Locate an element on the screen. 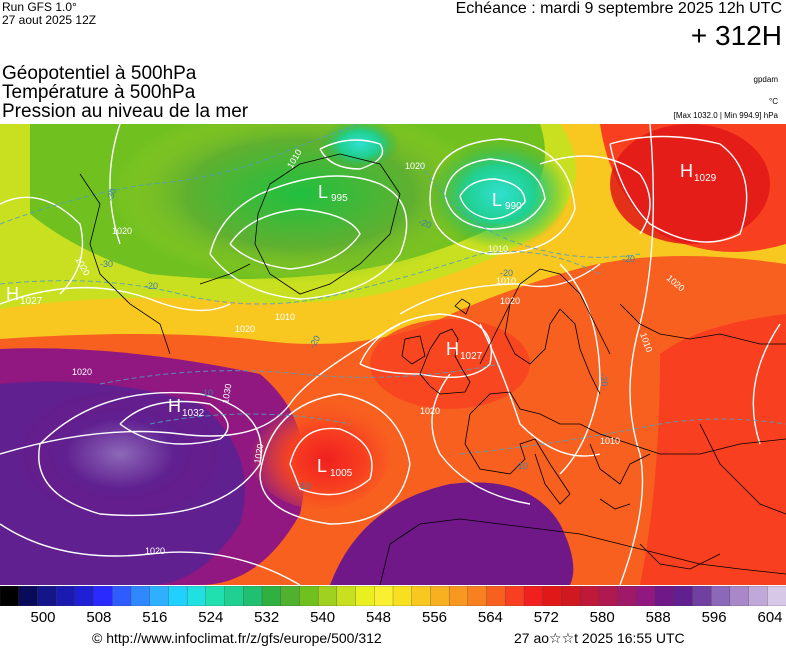  pressure-range: [Max 1032.0 | Min 994.9] hPa is located at coordinates (725, 115).